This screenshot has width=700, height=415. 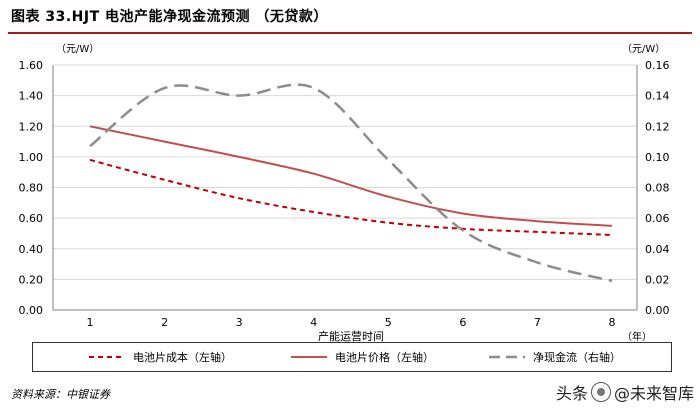 I want to click on watermark-logo-icon, so click(x=600, y=392).